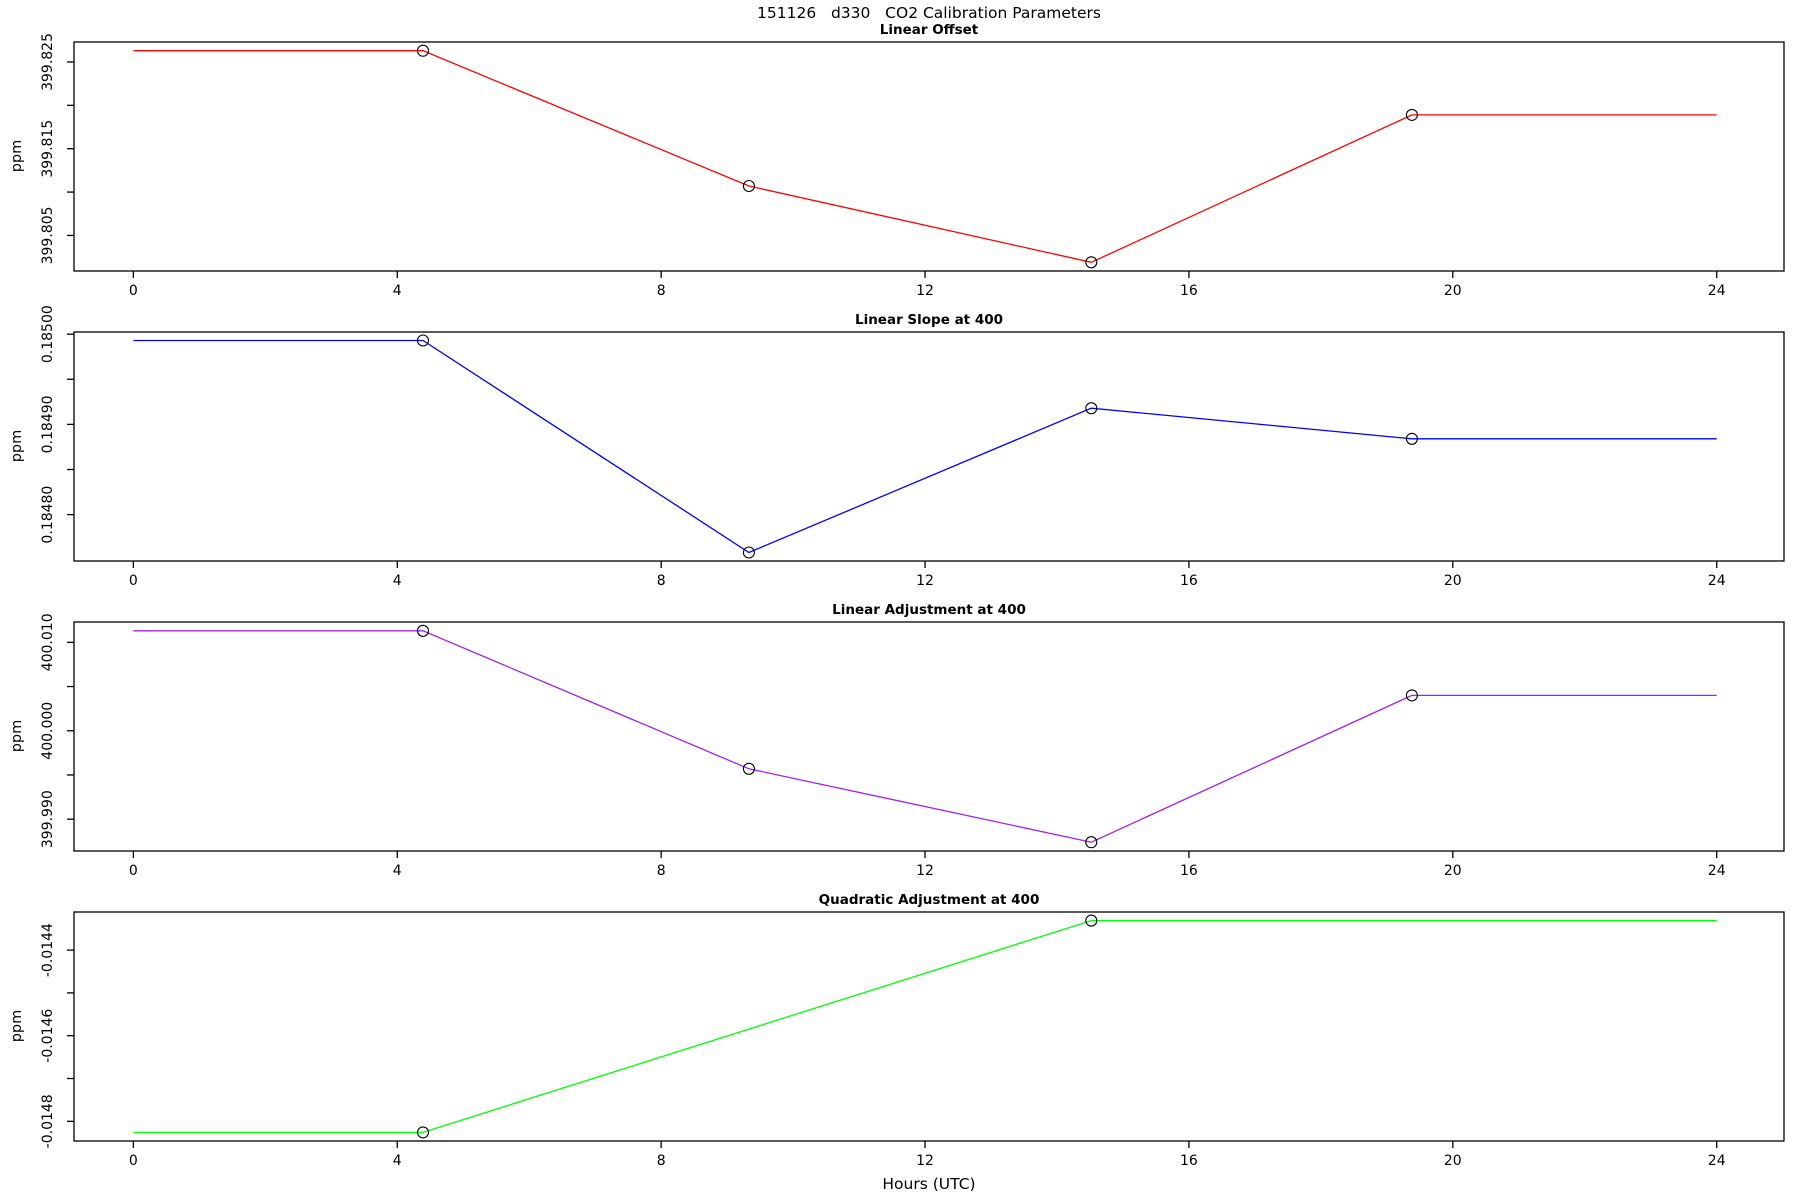 Image resolution: width=1800 pixels, height=1200 pixels. What do you see at coordinates (929, 30) in the screenshot?
I see `panel-title-linear-offset: Linear Offset` at bounding box center [929, 30].